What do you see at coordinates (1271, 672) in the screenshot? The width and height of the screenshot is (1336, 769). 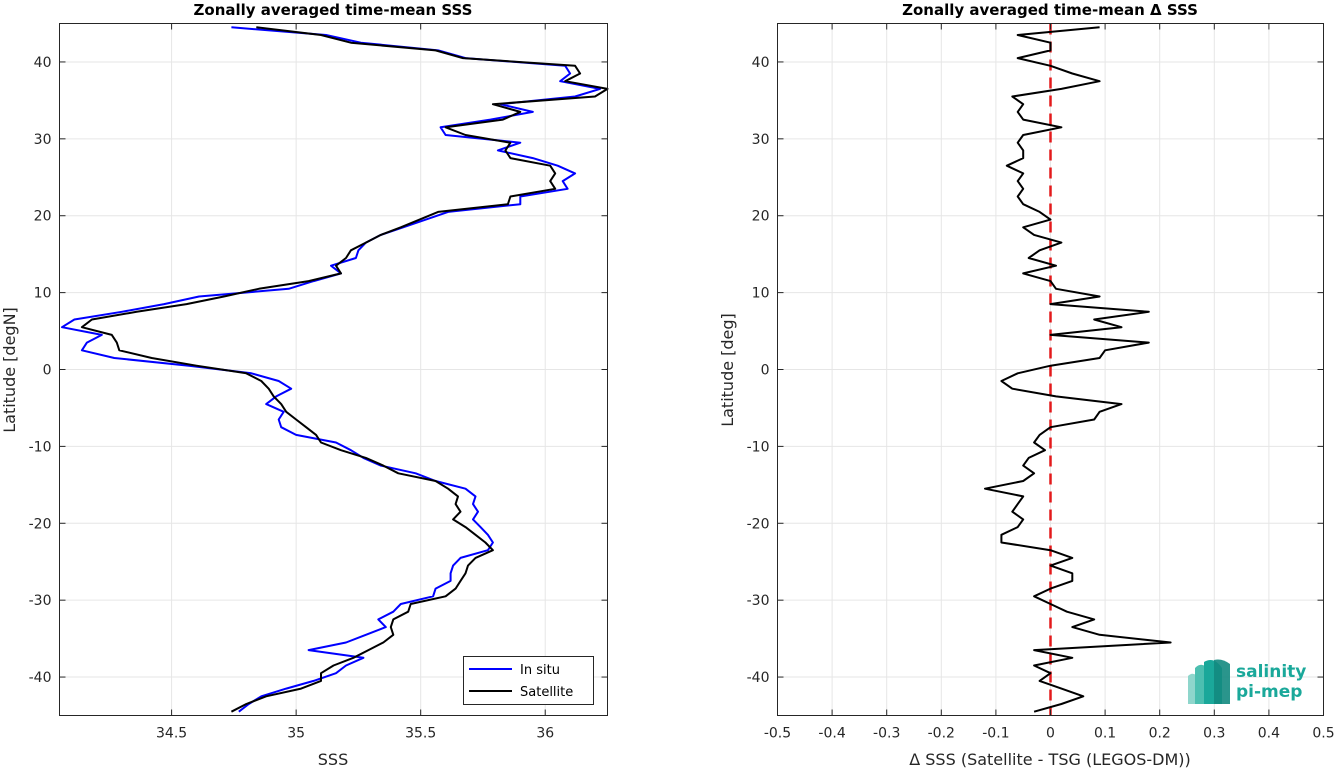 I see `logo-text-line1: salinity` at bounding box center [1271, 672].